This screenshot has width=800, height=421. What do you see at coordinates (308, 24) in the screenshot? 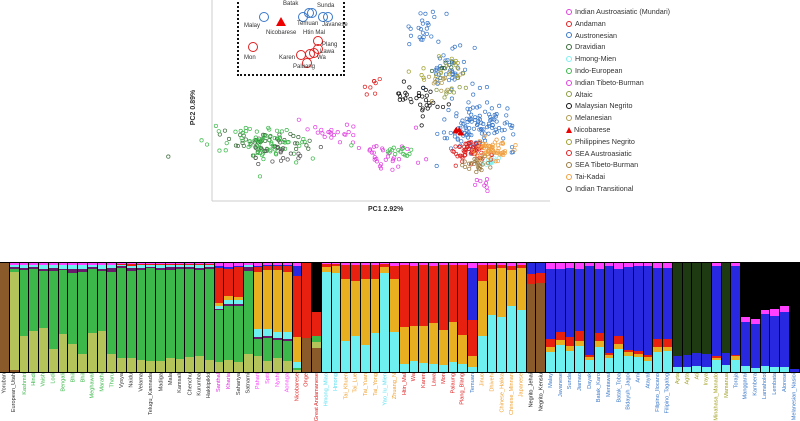
I see `inset-label: Temuan` at bounding box center [308, 24].